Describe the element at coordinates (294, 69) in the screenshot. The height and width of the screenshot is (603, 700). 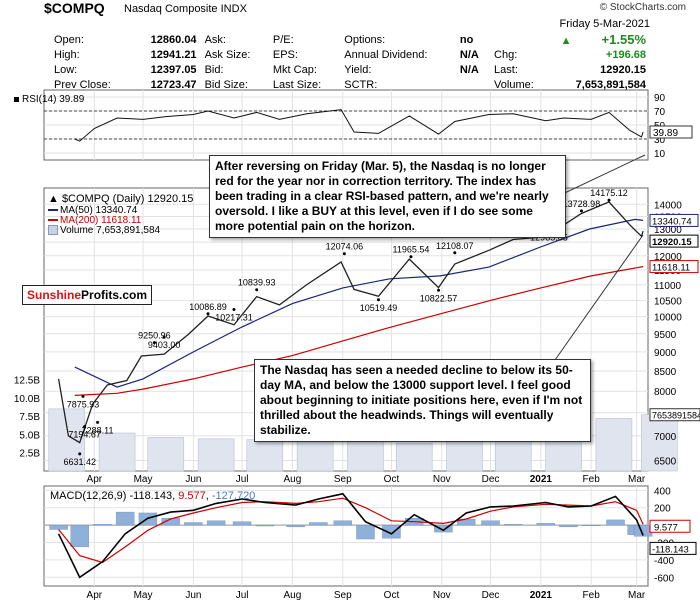
I see `mktcap-label: Mkt Cap:` at that location.